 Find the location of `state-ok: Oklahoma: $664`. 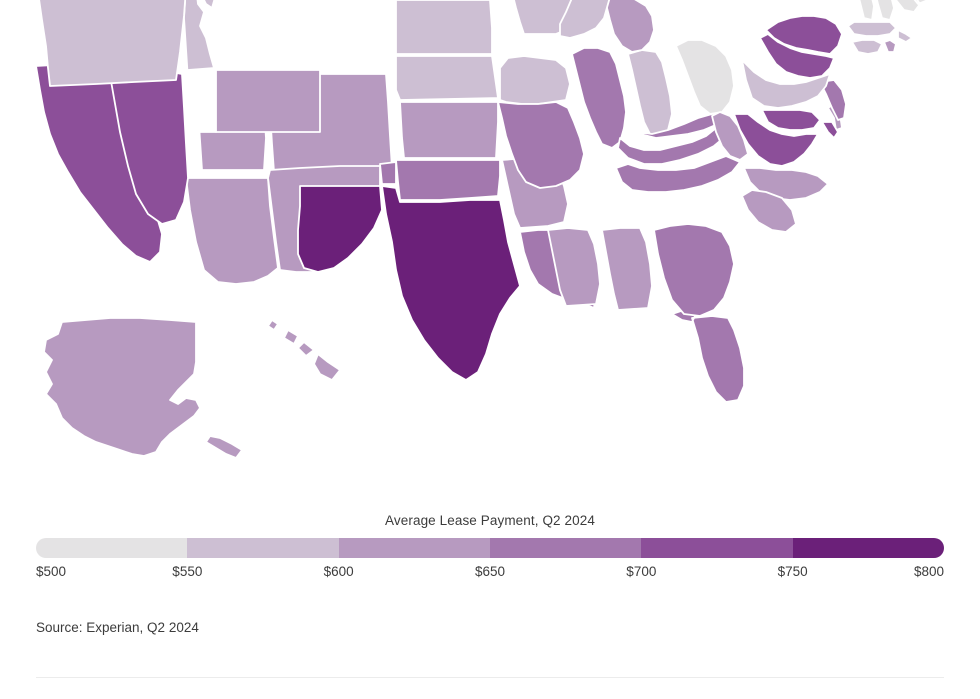

state-ok: Oklahoma: $664 is located at coordinates (440, 180).